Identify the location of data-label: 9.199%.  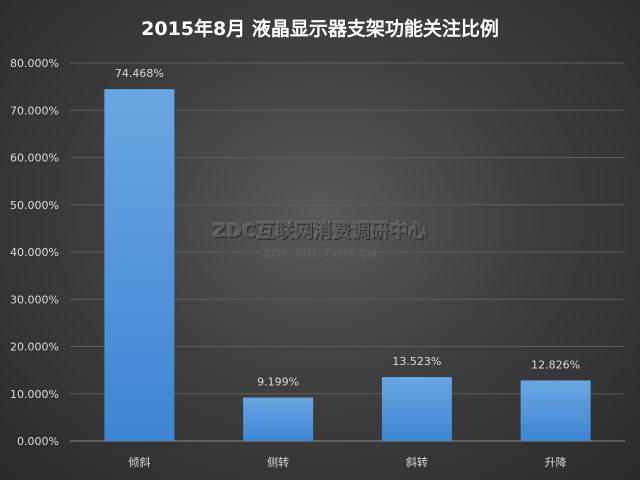
(278, 382).